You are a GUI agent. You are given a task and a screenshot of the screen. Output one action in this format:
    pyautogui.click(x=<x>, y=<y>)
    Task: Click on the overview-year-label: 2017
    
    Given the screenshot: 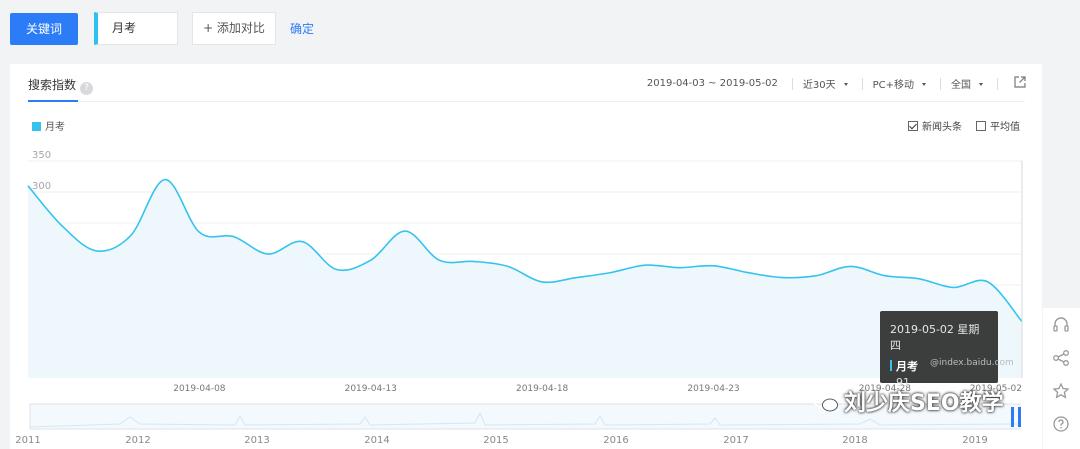 What is the action you would take?
    pyautogui.click(x=735, y=440)
    